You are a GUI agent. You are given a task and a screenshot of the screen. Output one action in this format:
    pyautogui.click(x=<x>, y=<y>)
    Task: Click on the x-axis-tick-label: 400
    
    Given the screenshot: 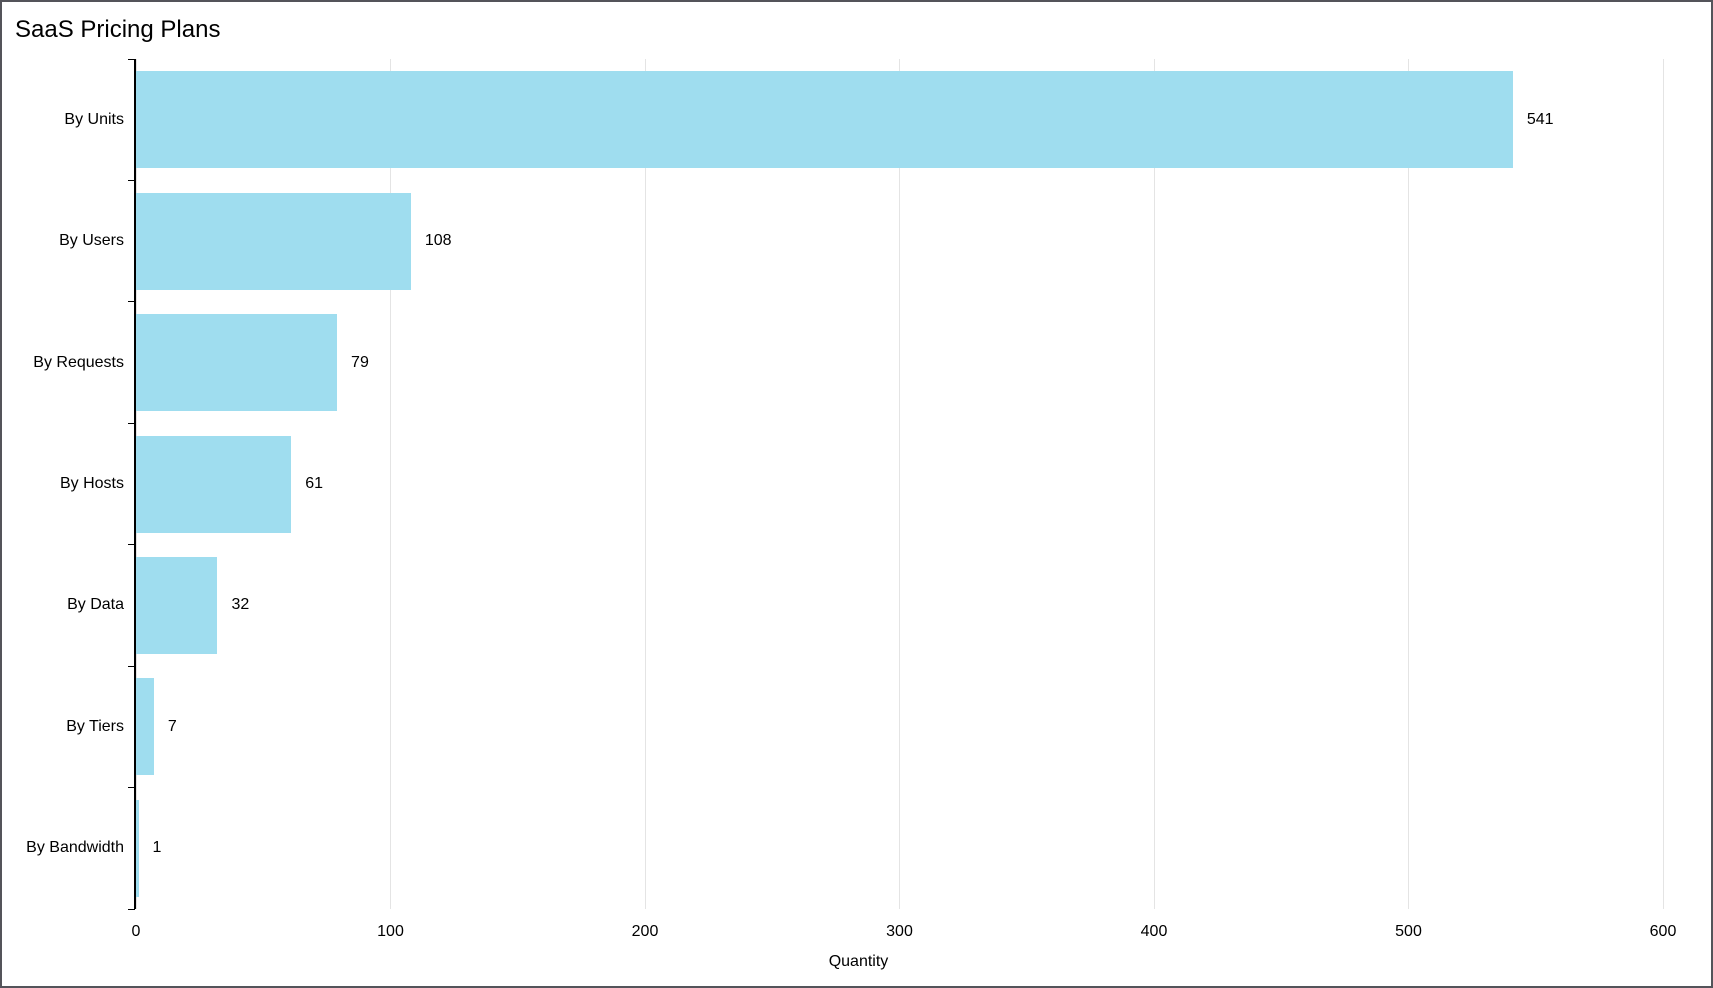 What is the action you would take?
    pyautogui.click(x=1154, y=931)
    